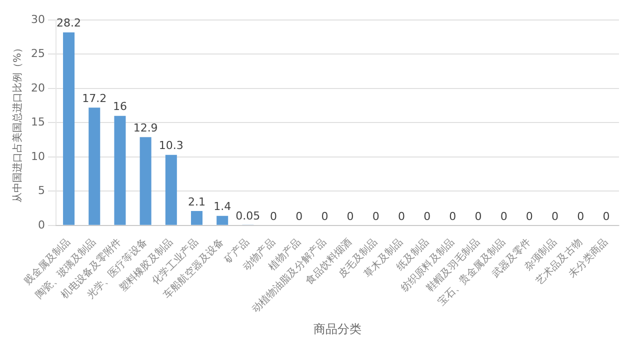 Image resolution: width=641 pixels, height=349 pixels. Describe the element at coordinates (69, 23) in the screenshot. I see `data-label: 28.2` at that location.